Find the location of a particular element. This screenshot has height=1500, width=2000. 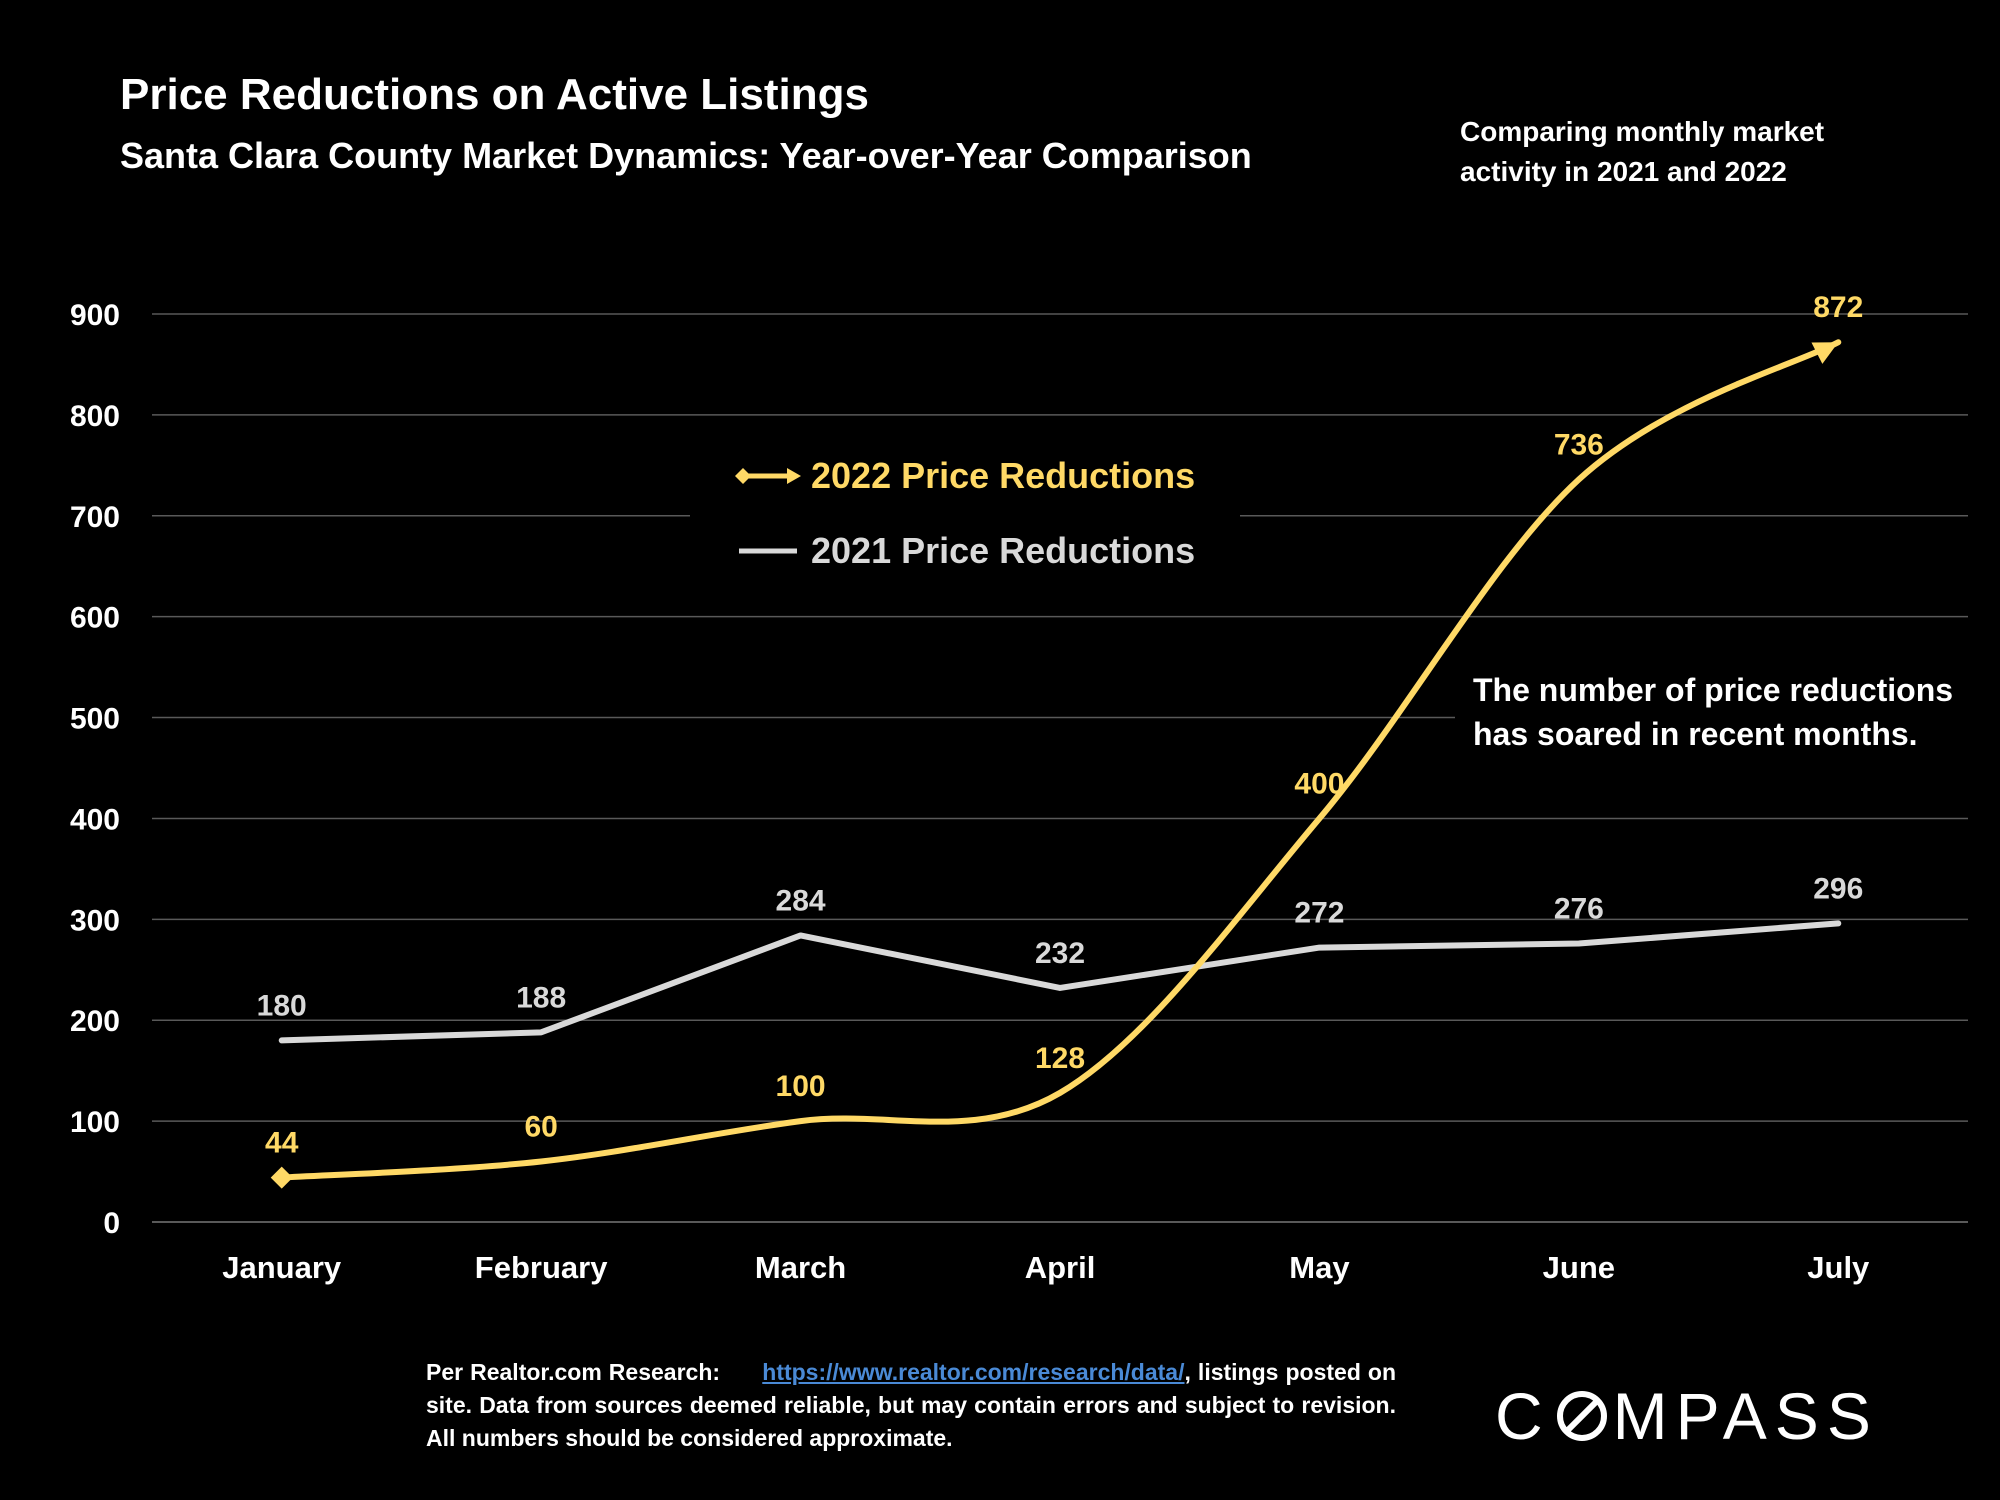

data-label-2022: 44 is located at coordinates (282, 1143).